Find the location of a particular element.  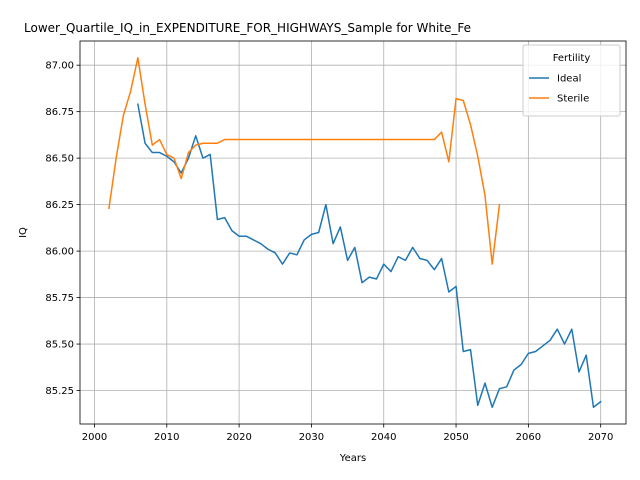

legend: Fertility Ideal Sterile is located at coordinates (571, 80).